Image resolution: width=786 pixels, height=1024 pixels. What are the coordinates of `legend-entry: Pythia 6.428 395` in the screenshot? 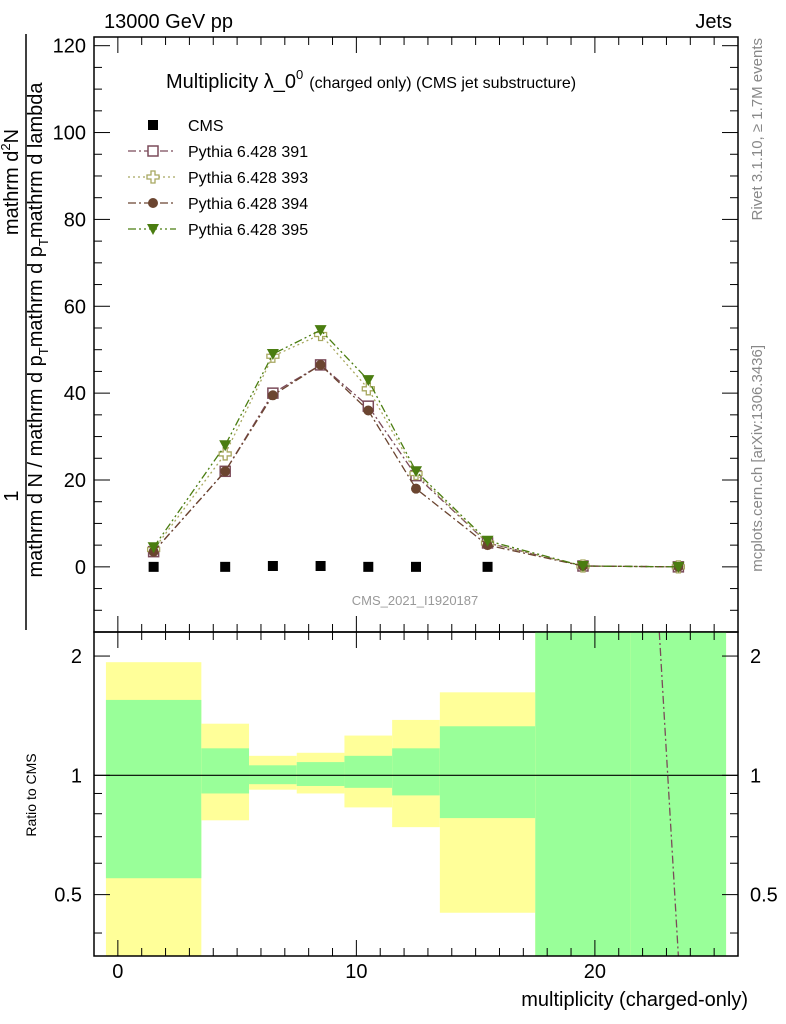 It's located at (218, 230).